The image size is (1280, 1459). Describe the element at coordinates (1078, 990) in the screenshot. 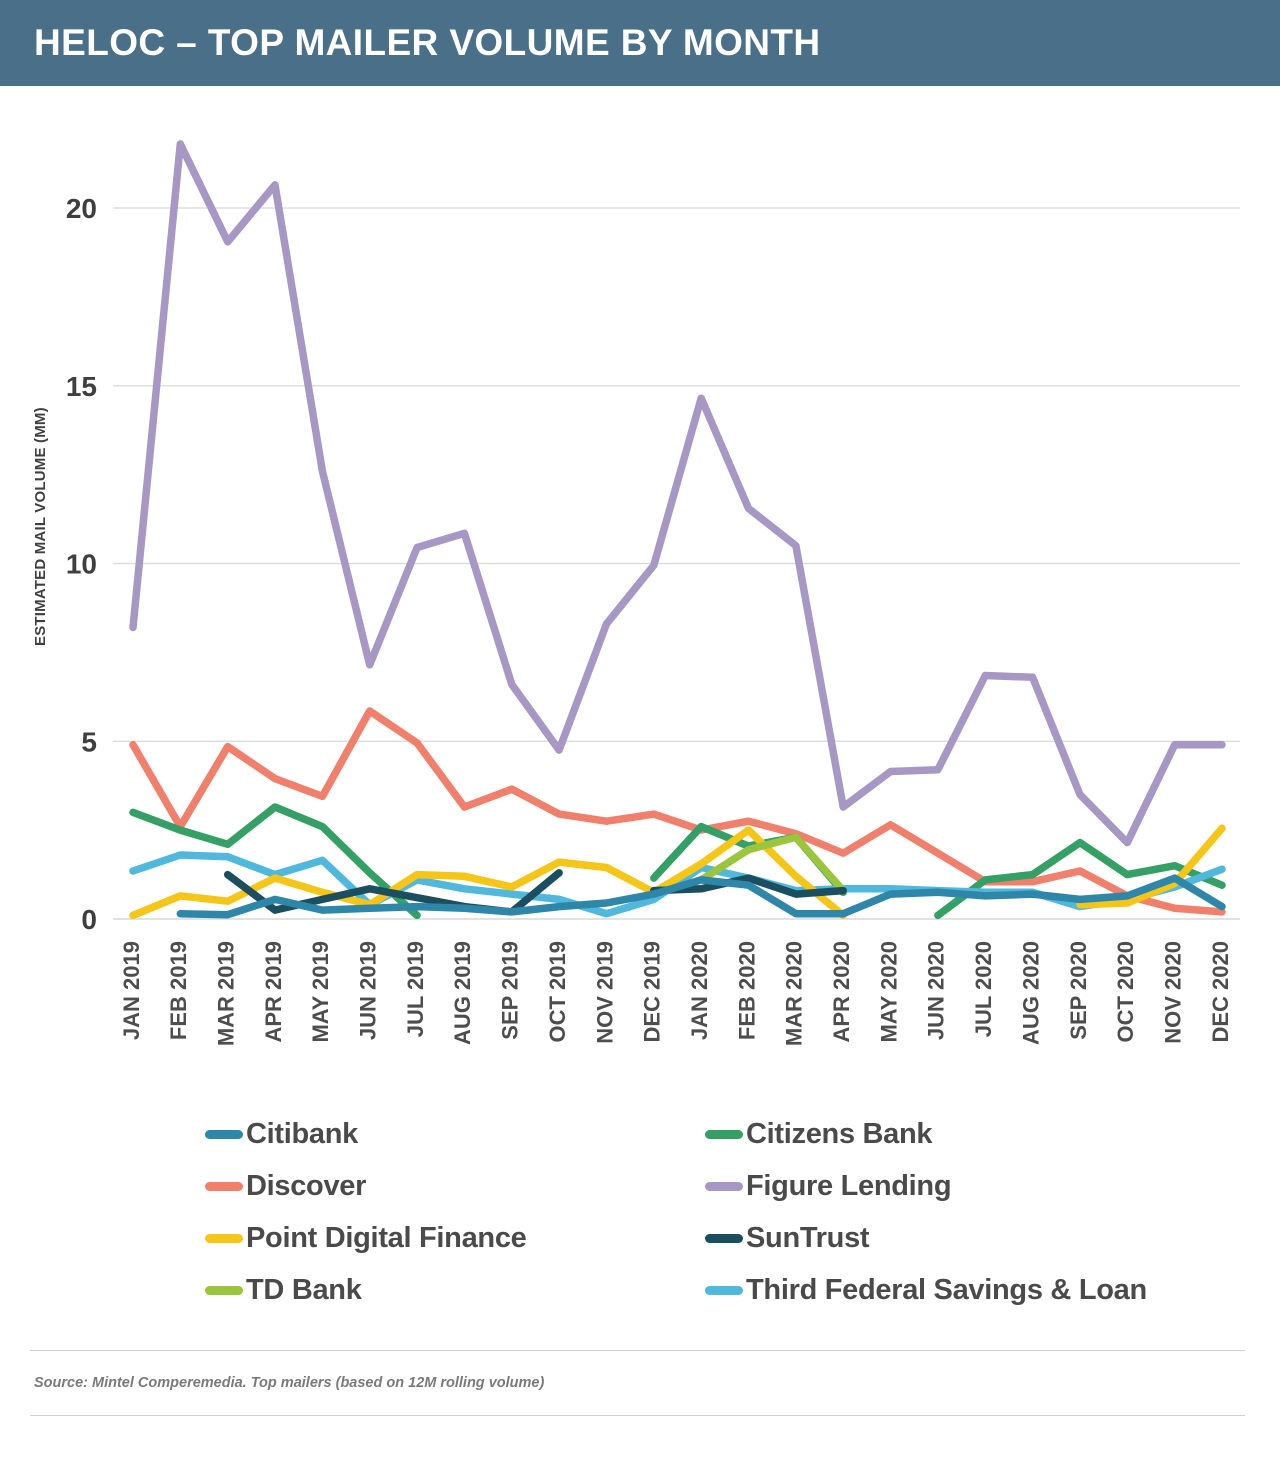

I see `svg-text: SEP 2020` at that location.